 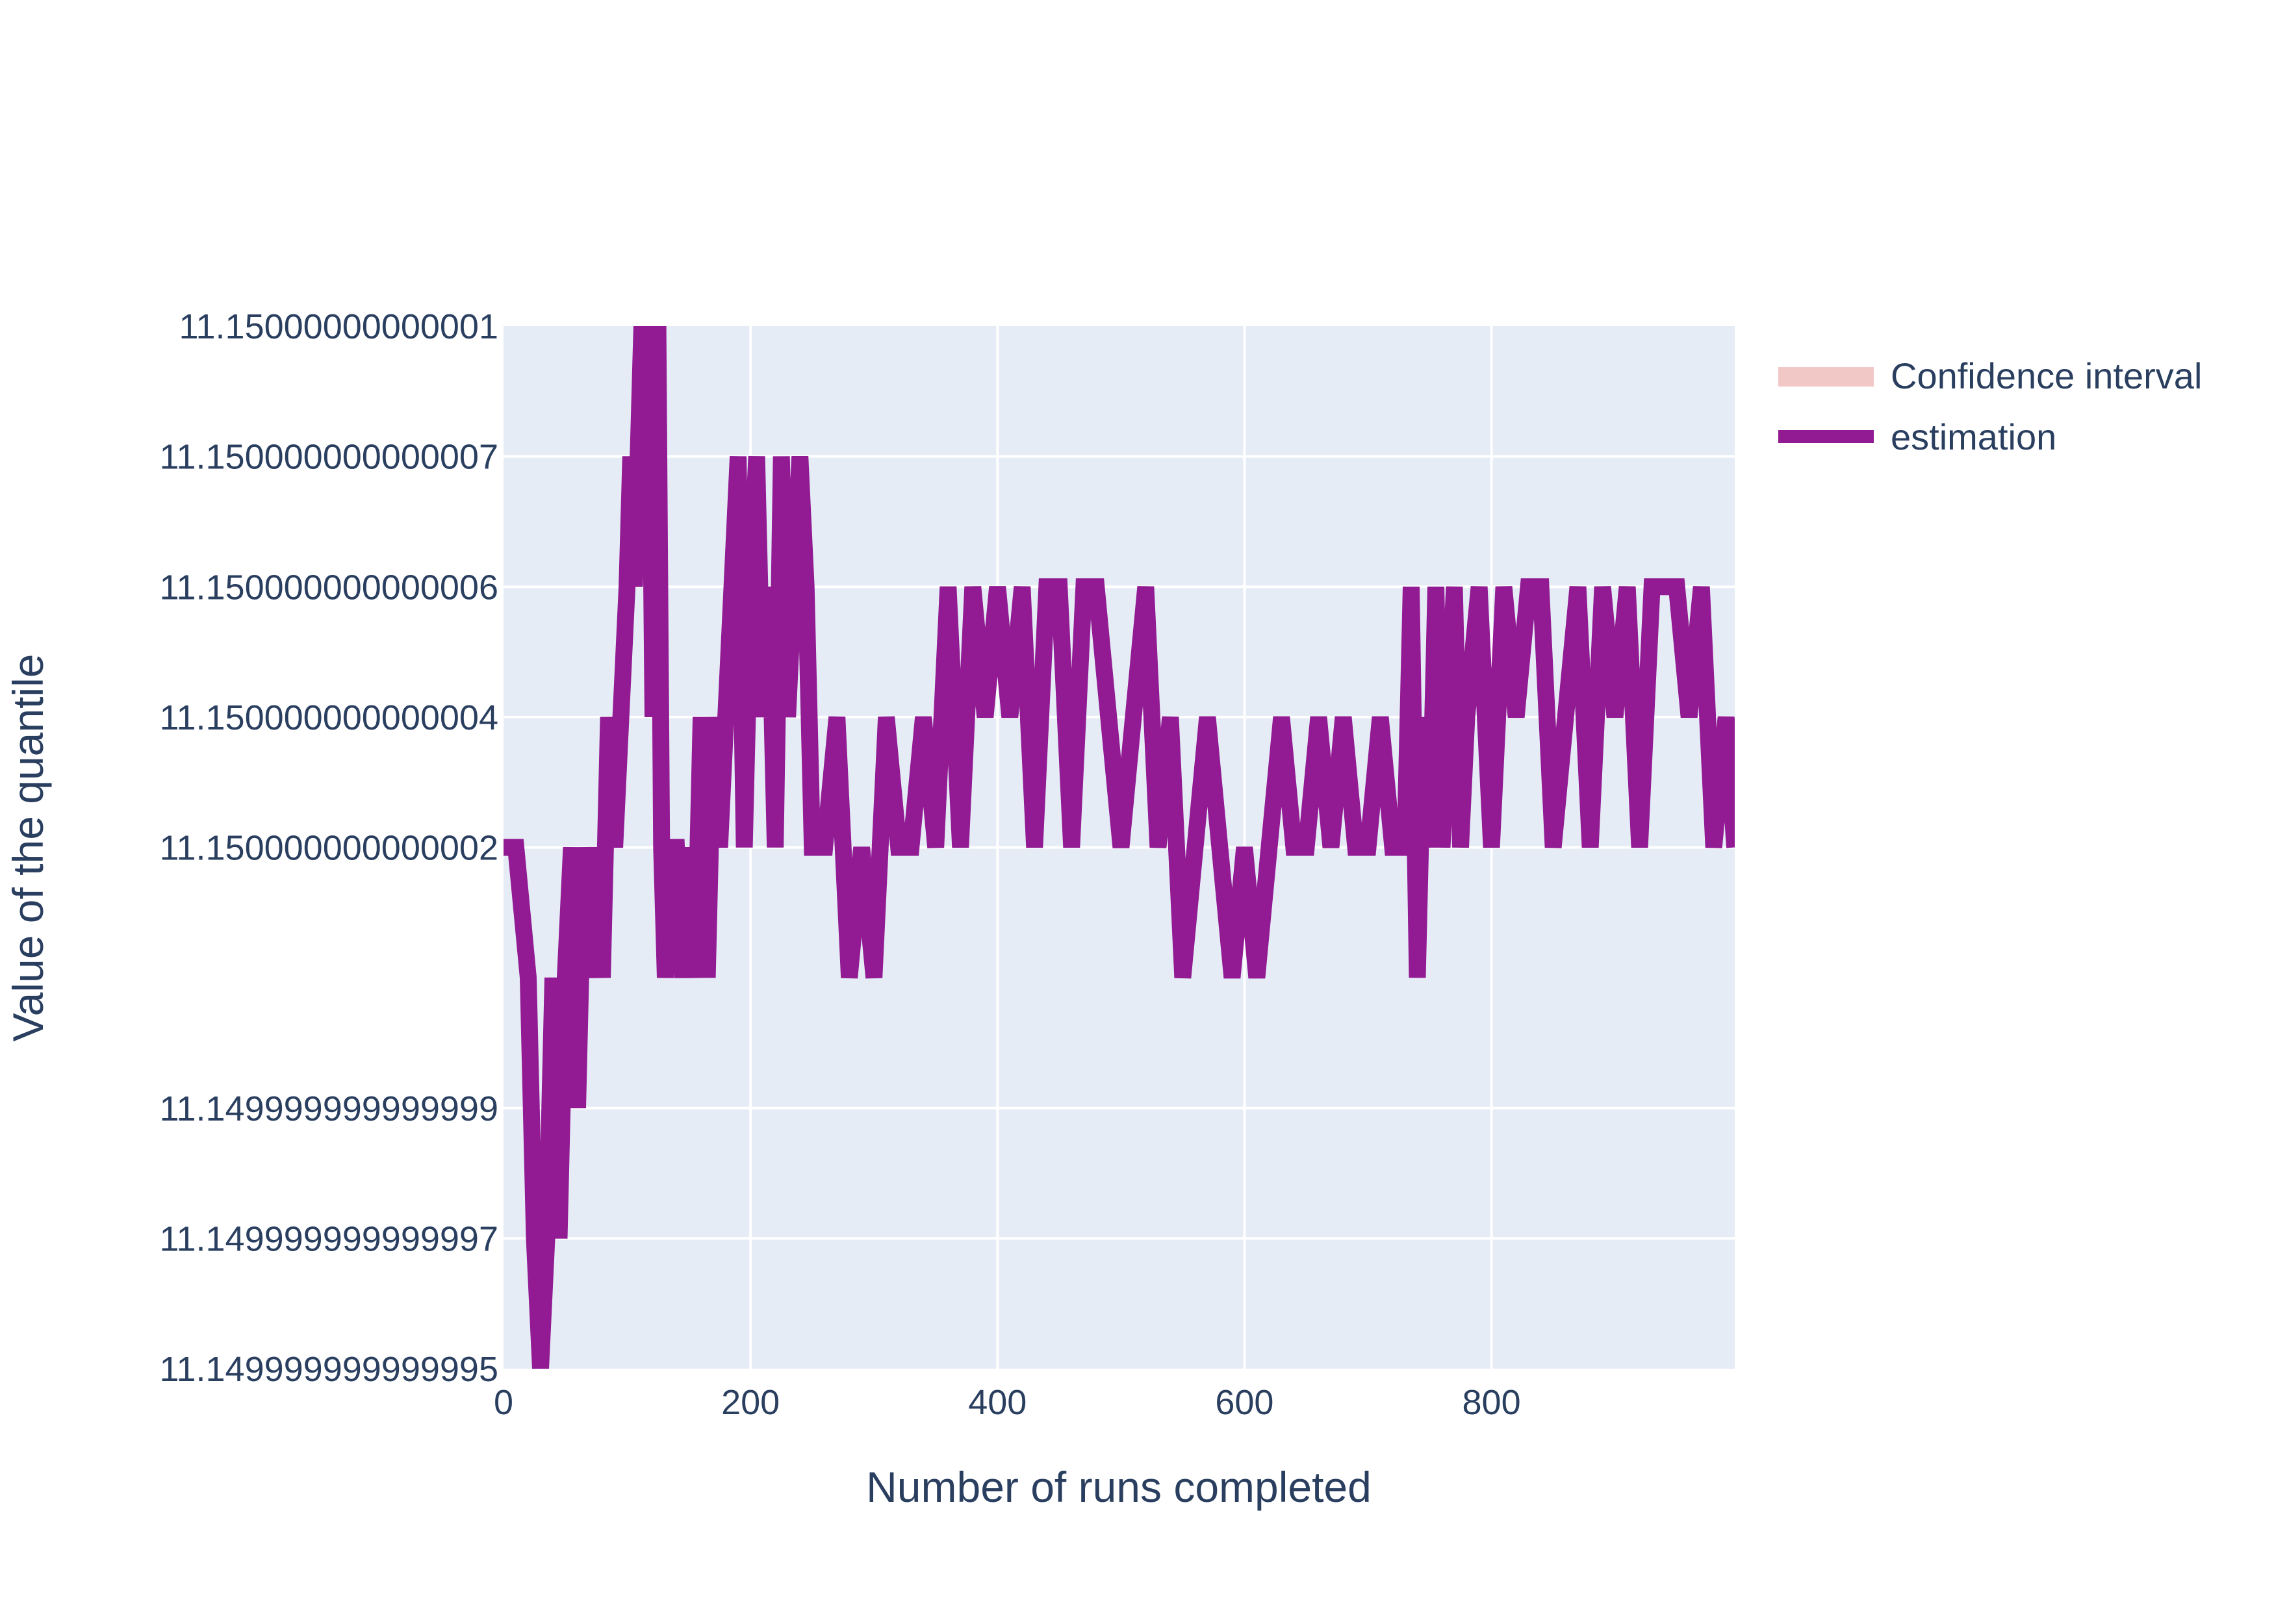 What do you see at coordinates (2046, 375) in the screenshot?
I see `legend-label-confidence-interval: Confidence interval` at bounding box center [2046, 375].